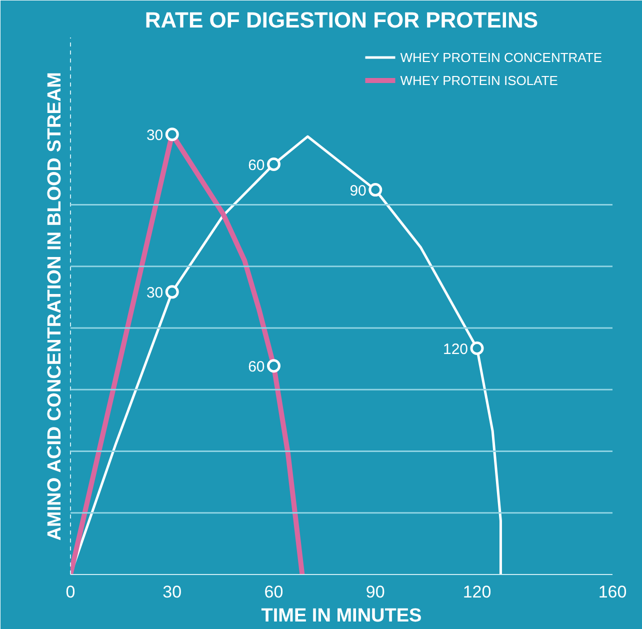 This screenshot has width=642, height=629. Describe the element at coordinates (612, 592) in the screenshot. I see `x-tick-label: 160` at that location.